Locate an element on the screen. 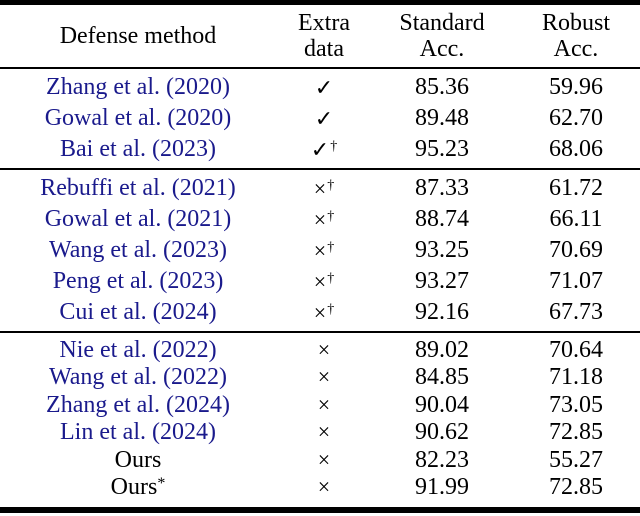 This screenshot has height=516, width=640. citation-link: Gowal et al. (2021) is located at coordinates (138, 219).